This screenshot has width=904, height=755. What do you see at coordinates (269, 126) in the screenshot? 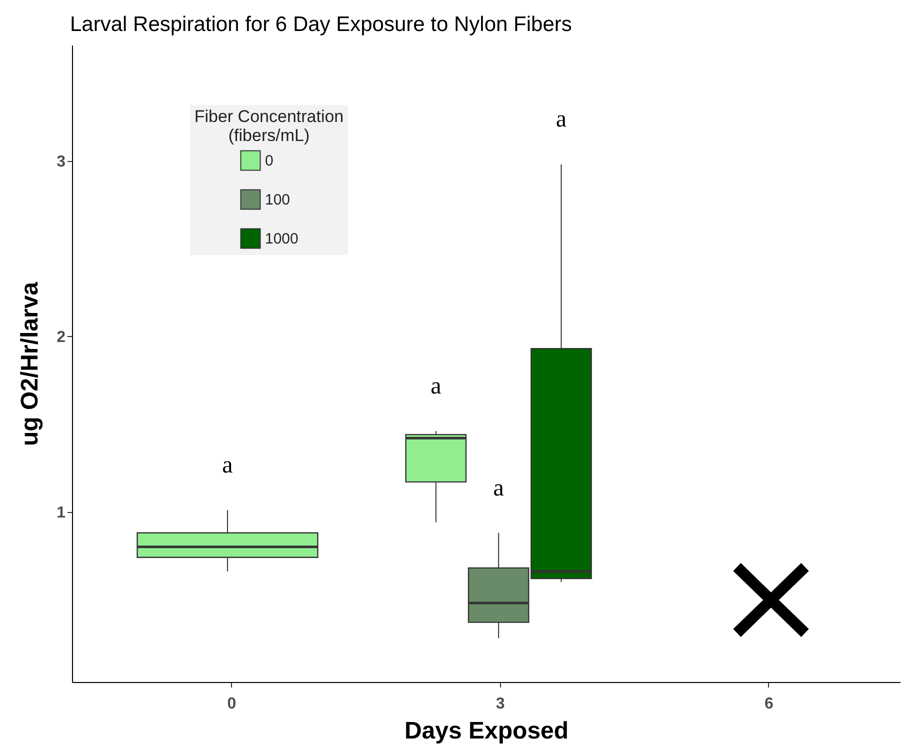
I see `legend-title: Fiber Concentration (fibers/mL)` at bounding box center [269, 126].